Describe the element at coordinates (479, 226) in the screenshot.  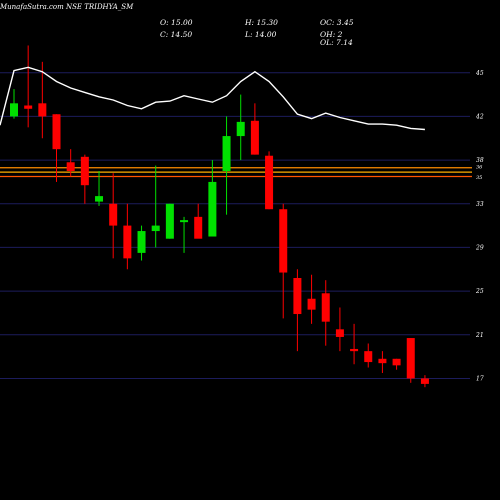
I see `y-axis-tick-labels: 45 42 38 33 29 25 21 17 36 35` at that location.